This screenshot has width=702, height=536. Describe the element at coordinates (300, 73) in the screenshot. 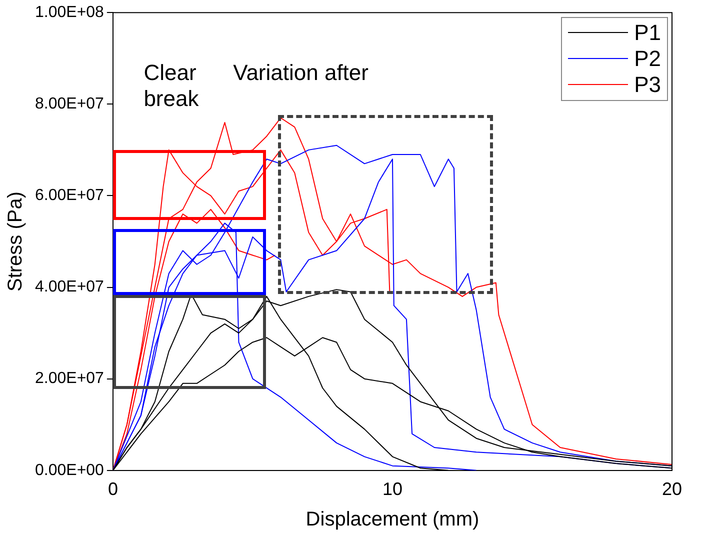

I see `annotation: Variation after` at that location.